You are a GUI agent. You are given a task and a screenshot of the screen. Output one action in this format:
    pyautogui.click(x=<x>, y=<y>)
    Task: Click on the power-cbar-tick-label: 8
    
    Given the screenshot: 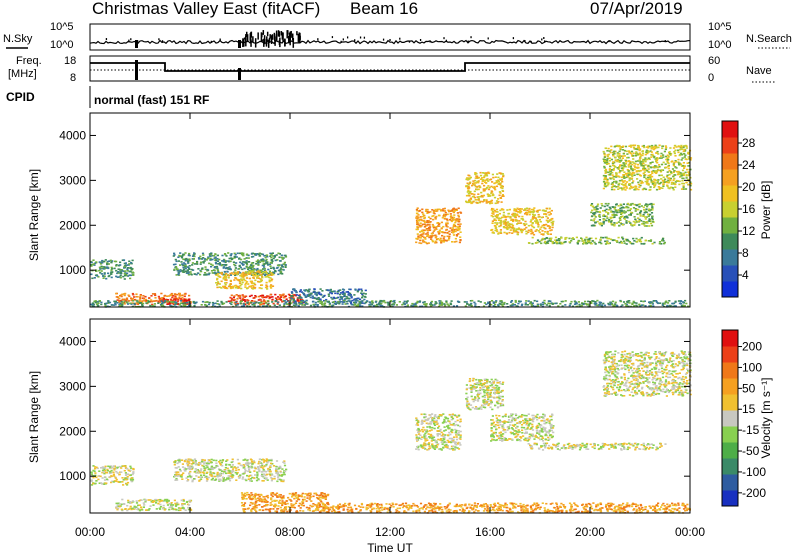 What is the action you would take?
    pyautogui.click(x=745, y=253)
    